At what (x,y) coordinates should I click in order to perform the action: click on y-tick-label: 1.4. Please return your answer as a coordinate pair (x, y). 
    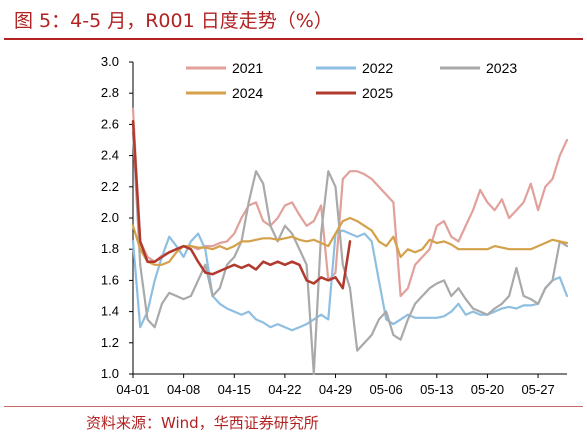
    Looking at the image, I should click on (110, 311).